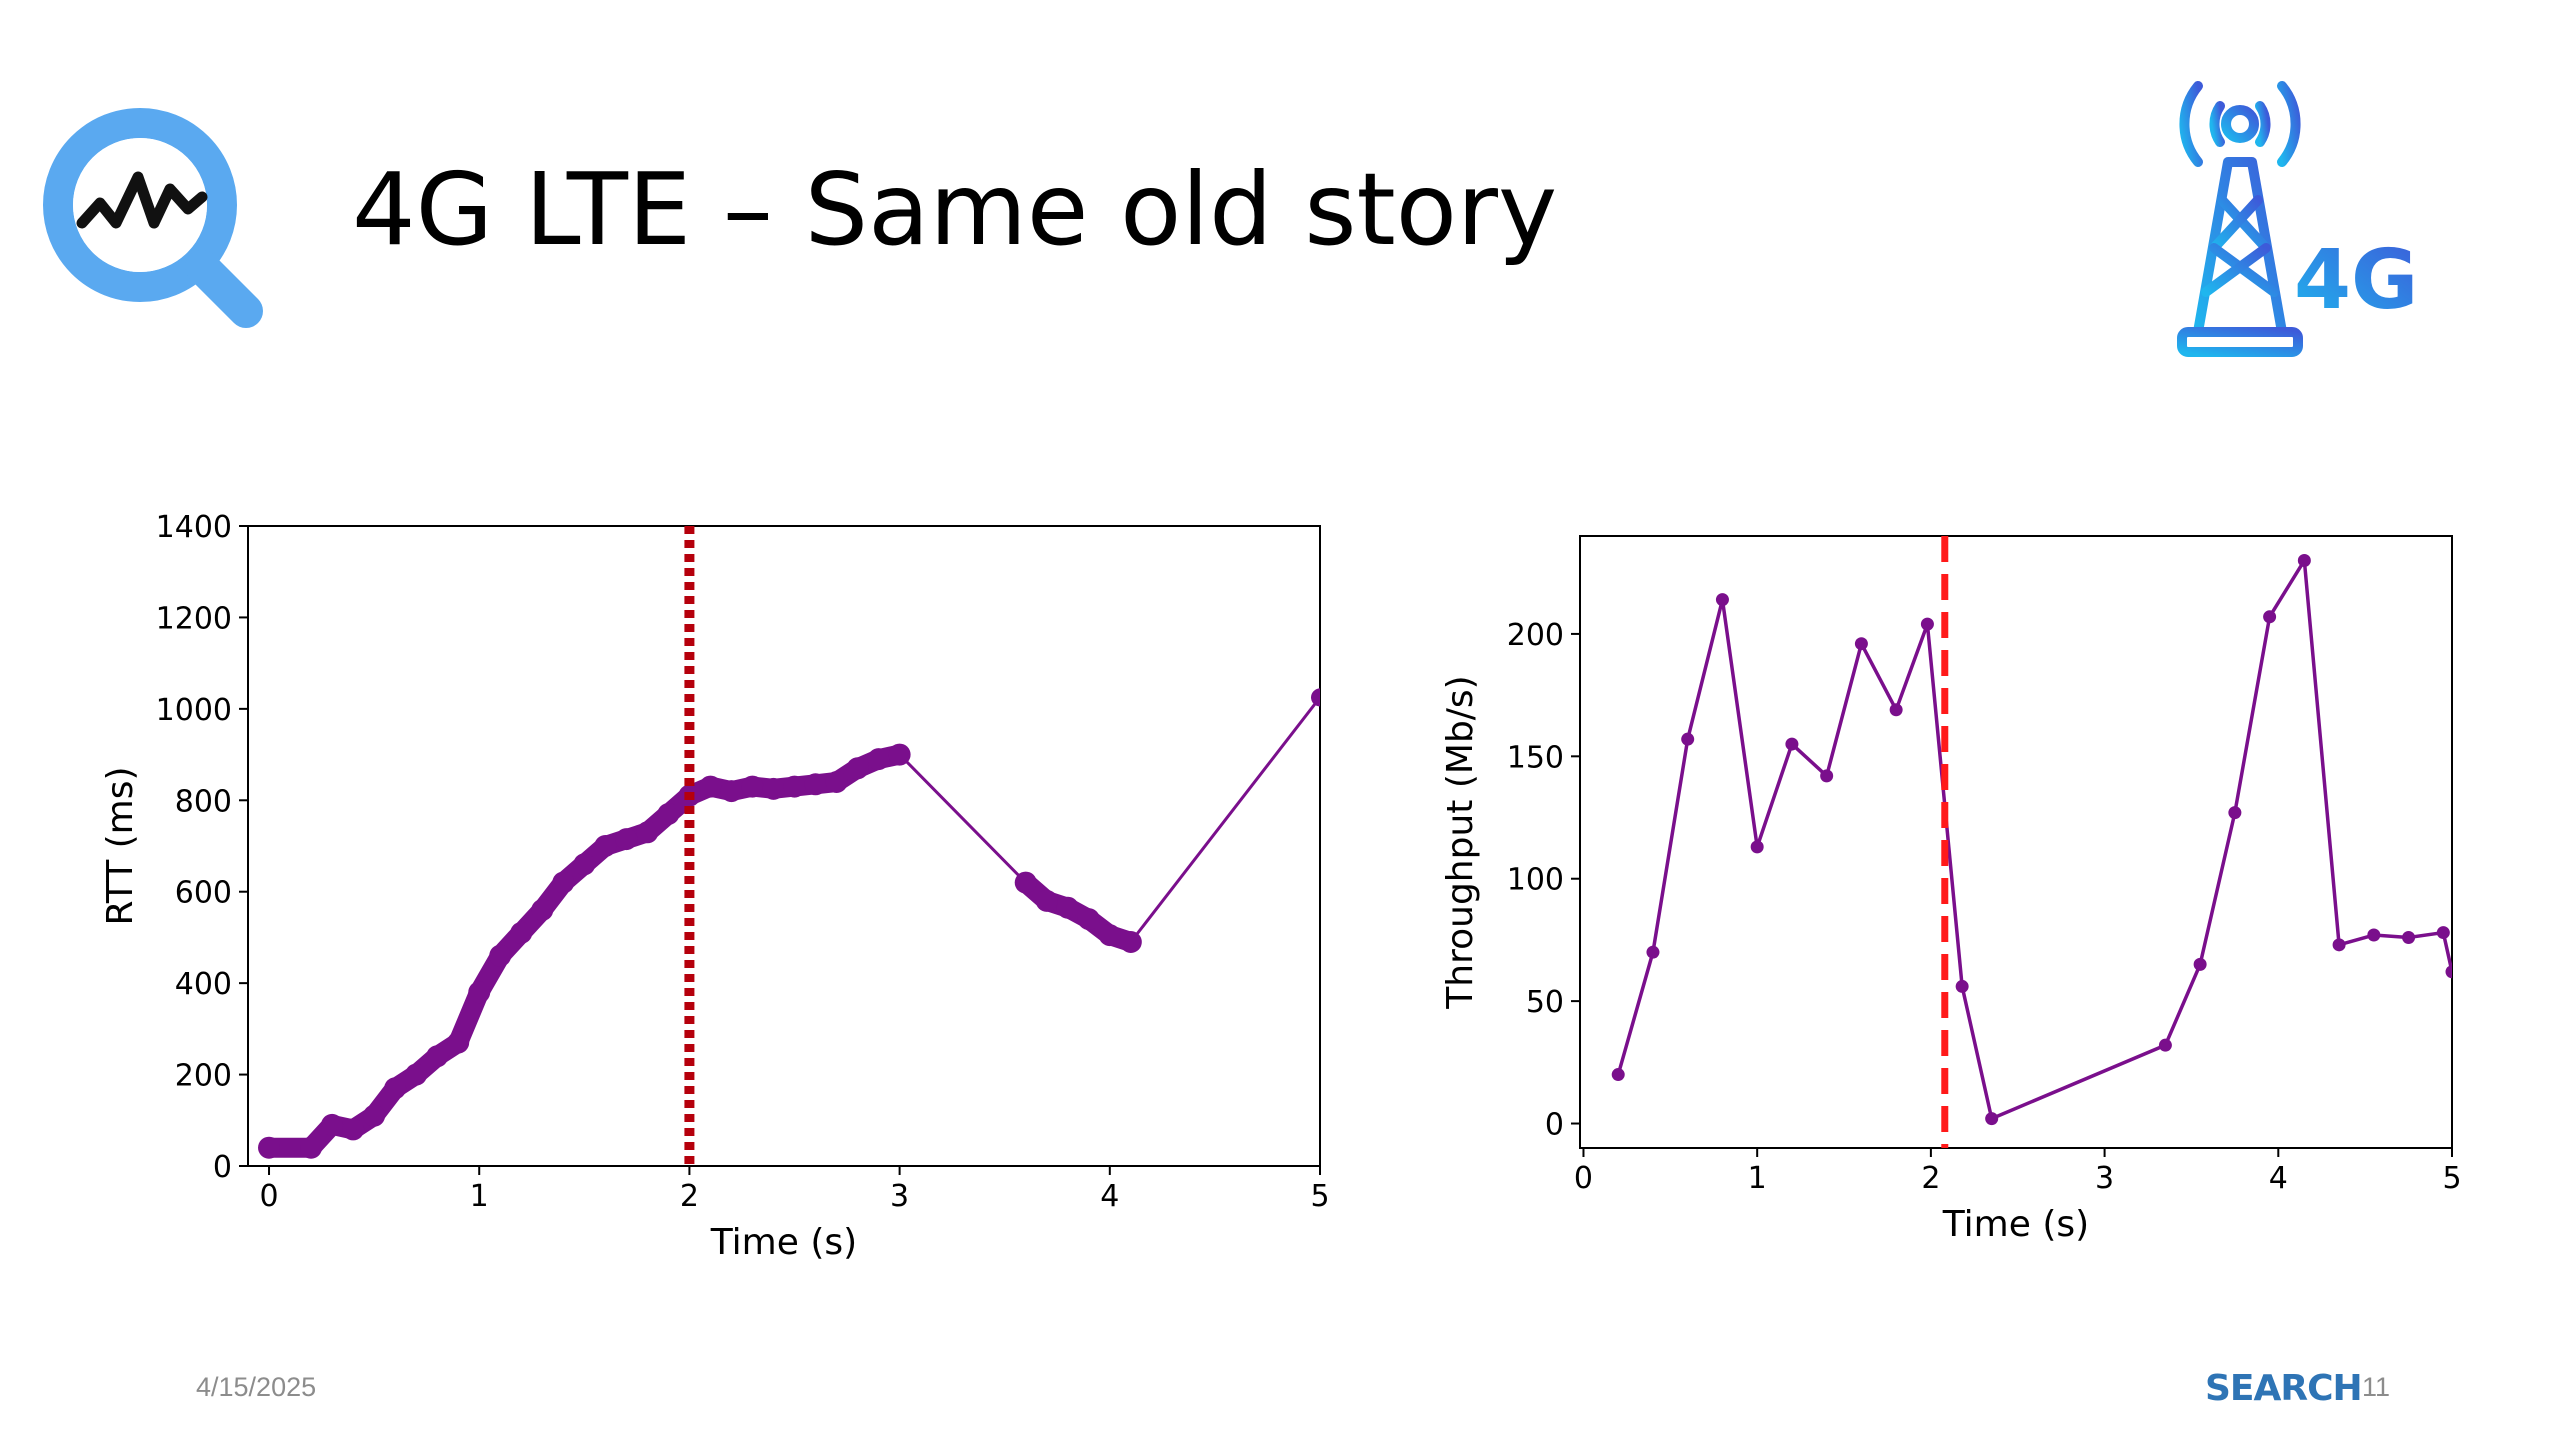 This screenshot has height=1440, width=2560. I want to click on y-tick-label: 50, so click(1545, 1002).